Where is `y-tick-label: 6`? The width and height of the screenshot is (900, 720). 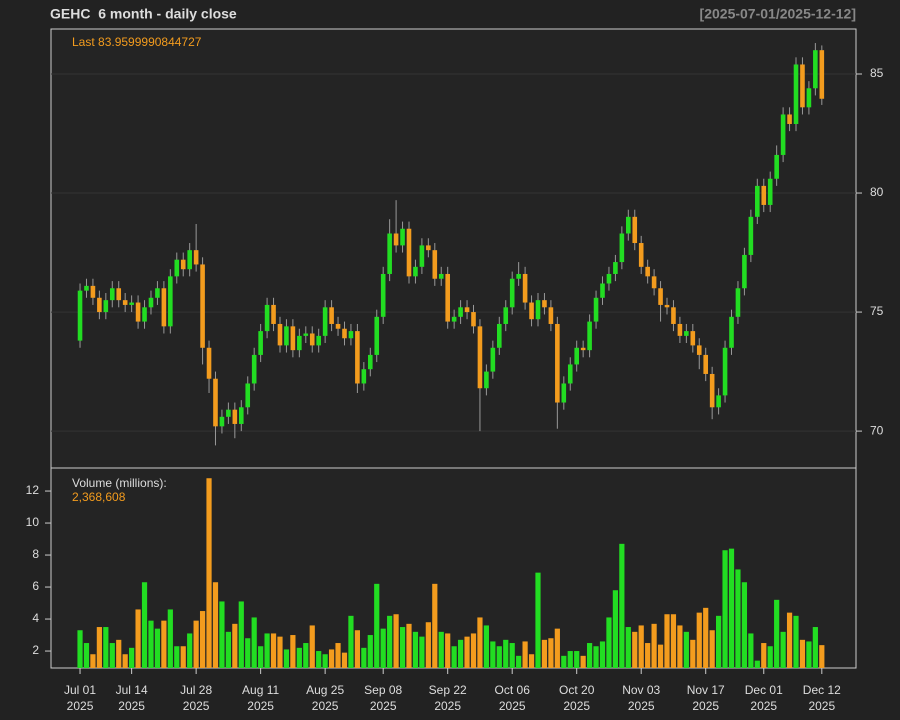
y-tick-label: 6 is located at coordinates (35, 586).